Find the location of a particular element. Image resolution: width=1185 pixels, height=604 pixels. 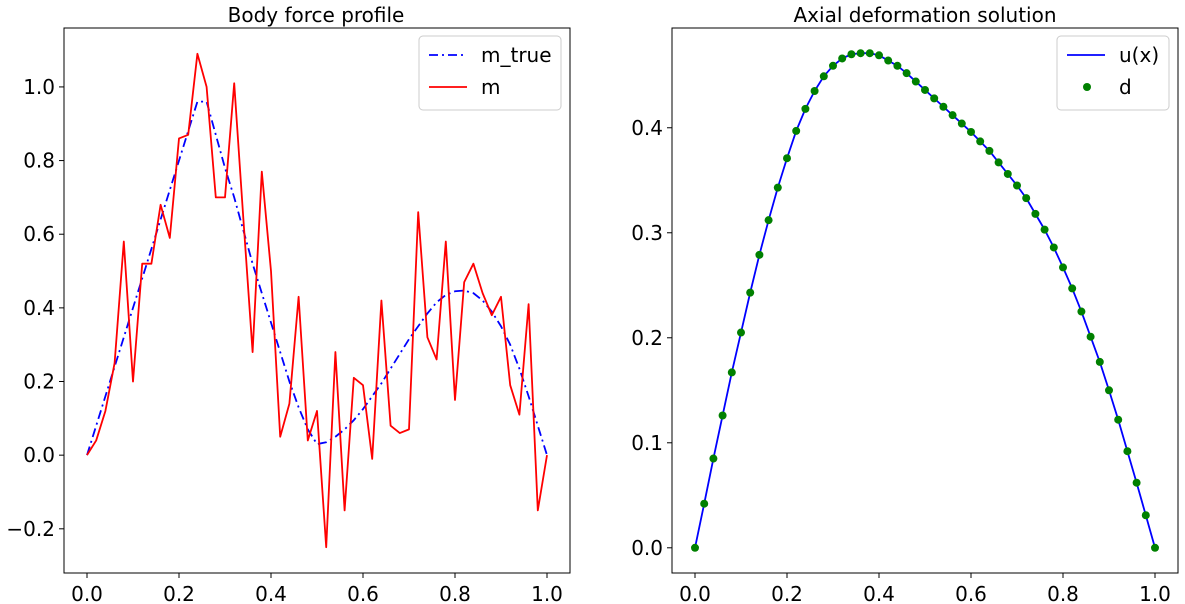

y-axis: 0.0 0.1 0.2 0.3 0.4 is located at coordinates (651, 338).